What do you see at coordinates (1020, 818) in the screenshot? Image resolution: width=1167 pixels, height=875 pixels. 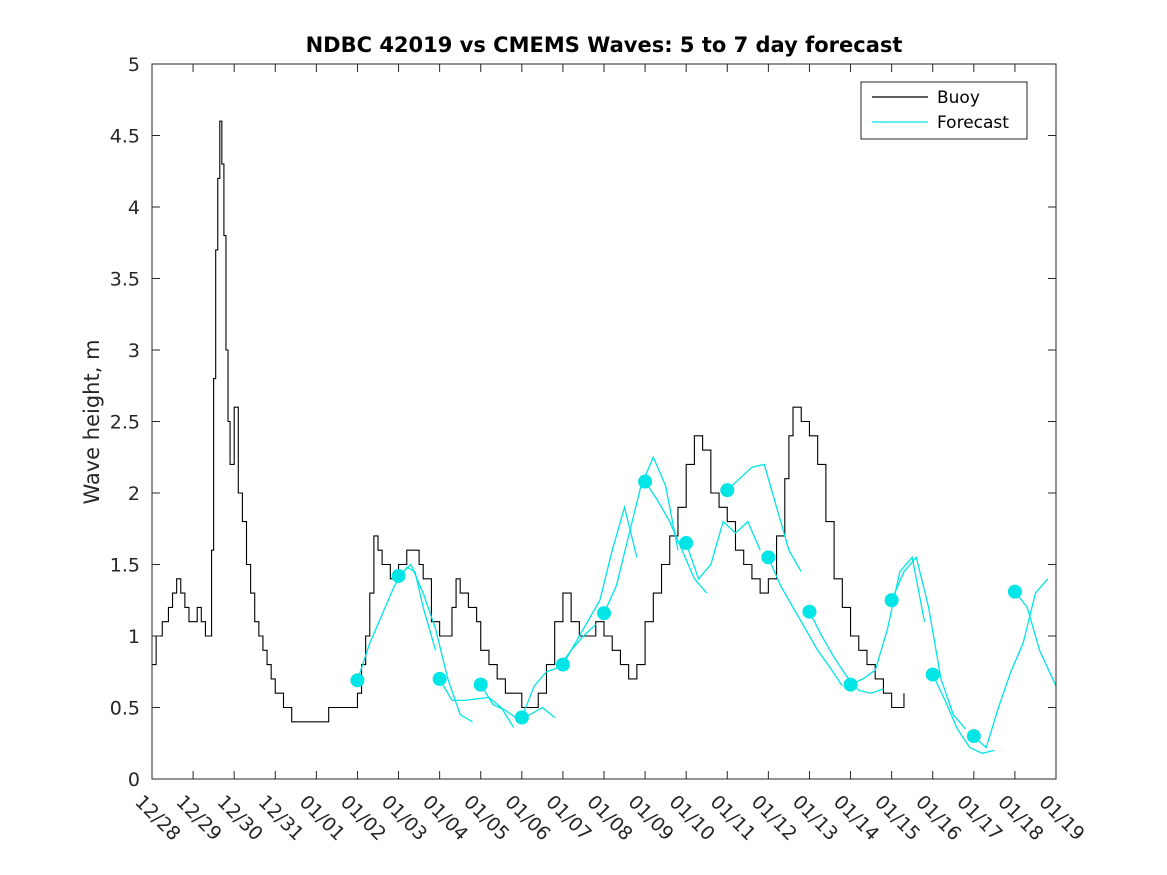 I see `x-tick-label: 01/18` at bounding box center [1020, 818].